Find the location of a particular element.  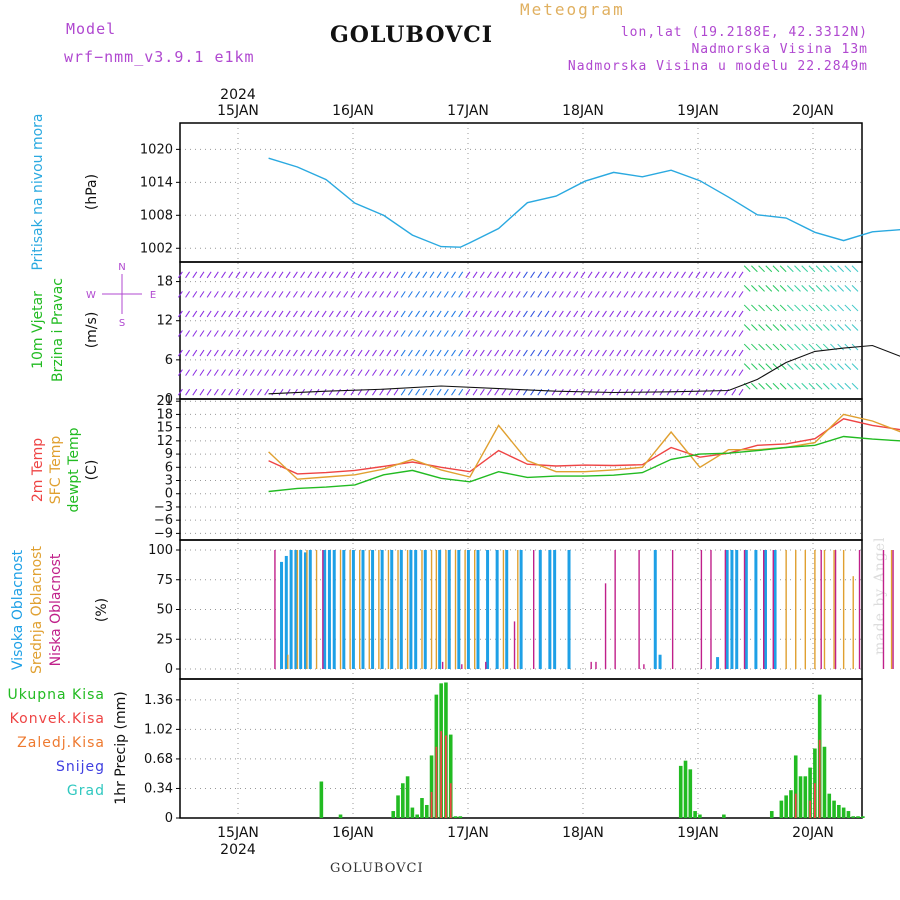

panel-frame-pressure is located at coordinates (521, 192).